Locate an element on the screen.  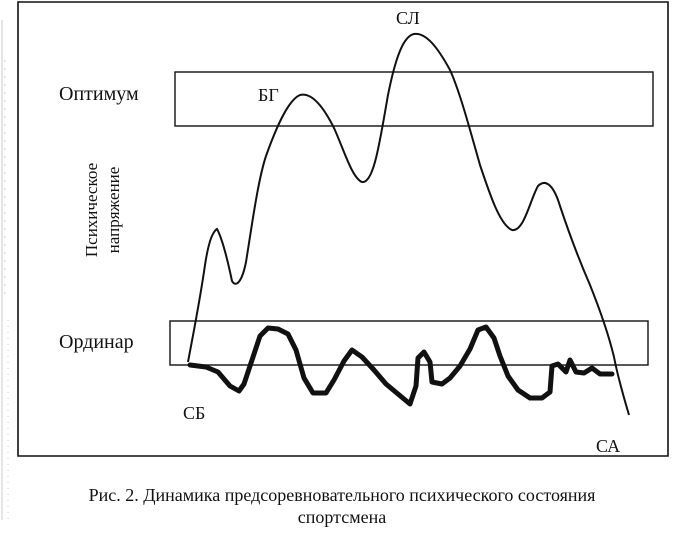
y-axis-label-line2: напряжение is located at coordinates (113, 210).